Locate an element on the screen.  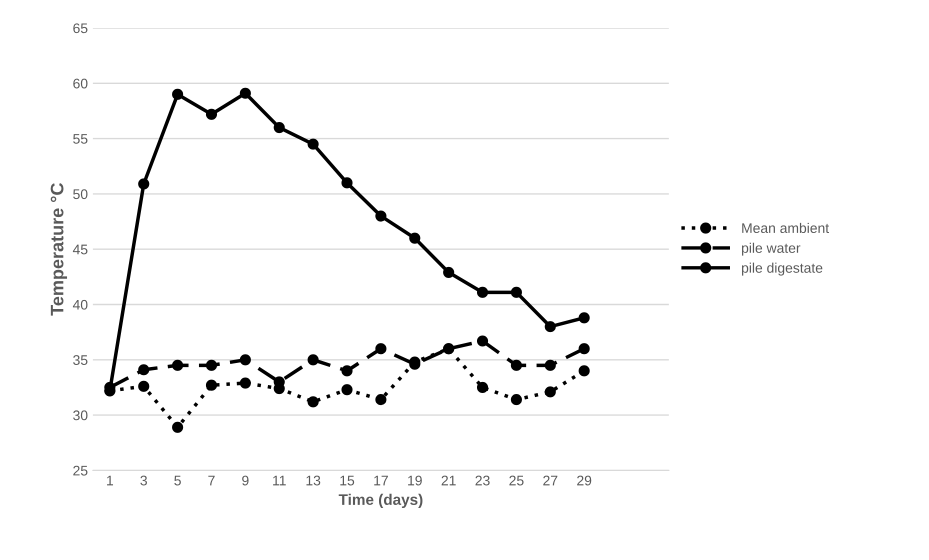
x-axis-title: Time (days) is located at coordinates (380, 501).